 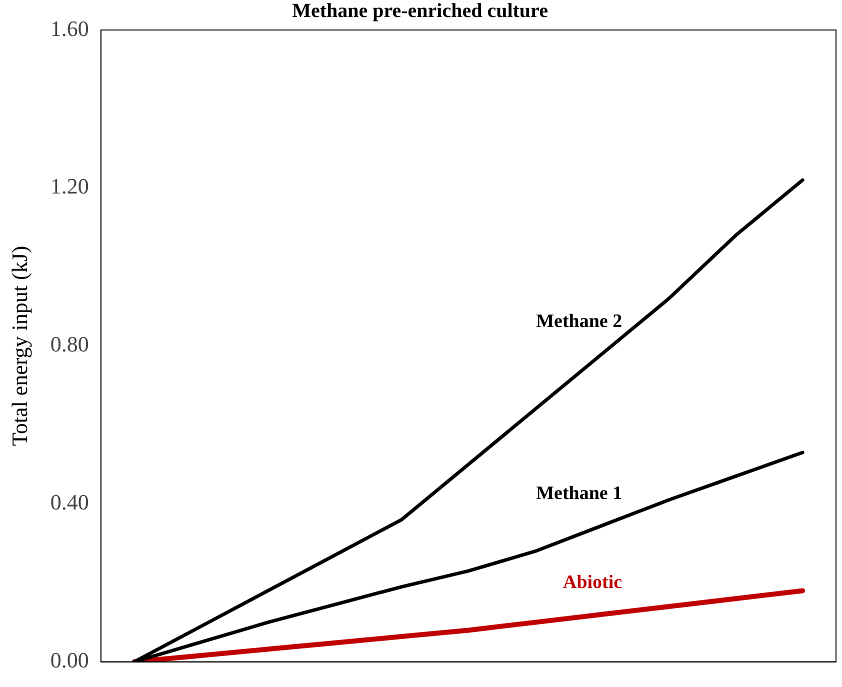 What do you see at coordinates (579, 321) in the screenshot?
I see `series-label: Methane 2` at bounding box center [579, 321].